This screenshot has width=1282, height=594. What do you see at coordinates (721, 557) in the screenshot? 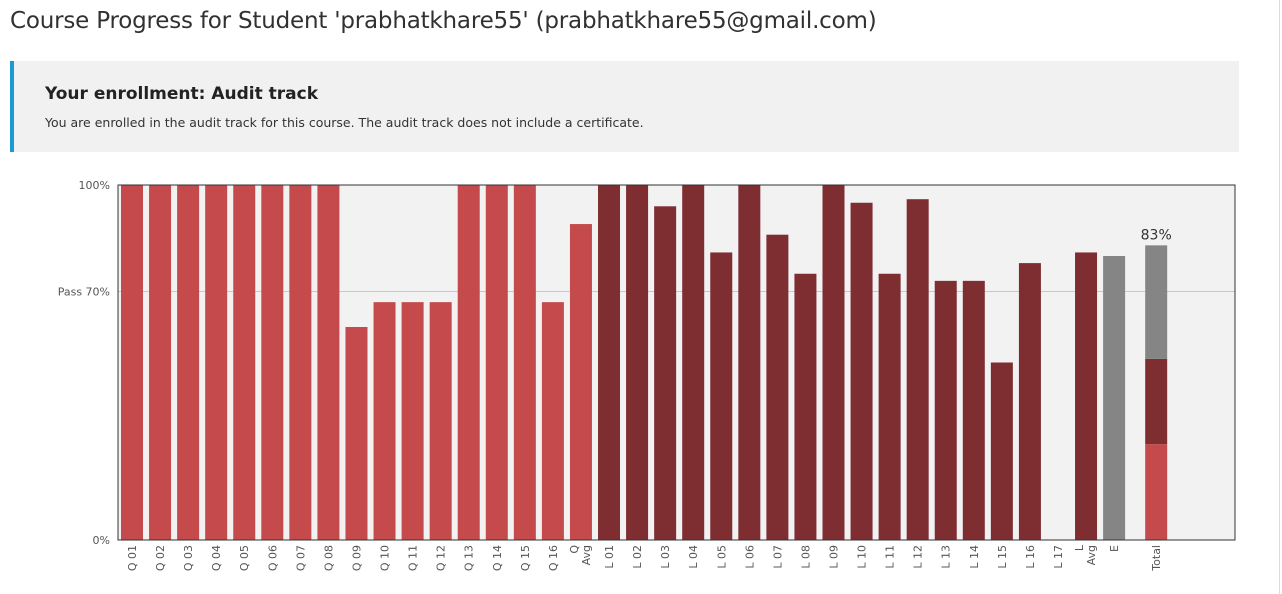
I see `x-tick-label: L 05` at bounding box center [721, 557].